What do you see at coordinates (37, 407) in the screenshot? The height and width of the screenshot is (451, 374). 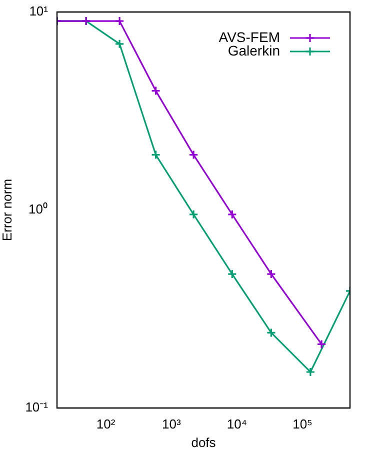 I see `y-tick-label: 10⁻¹` at bounding box center [37, 407].